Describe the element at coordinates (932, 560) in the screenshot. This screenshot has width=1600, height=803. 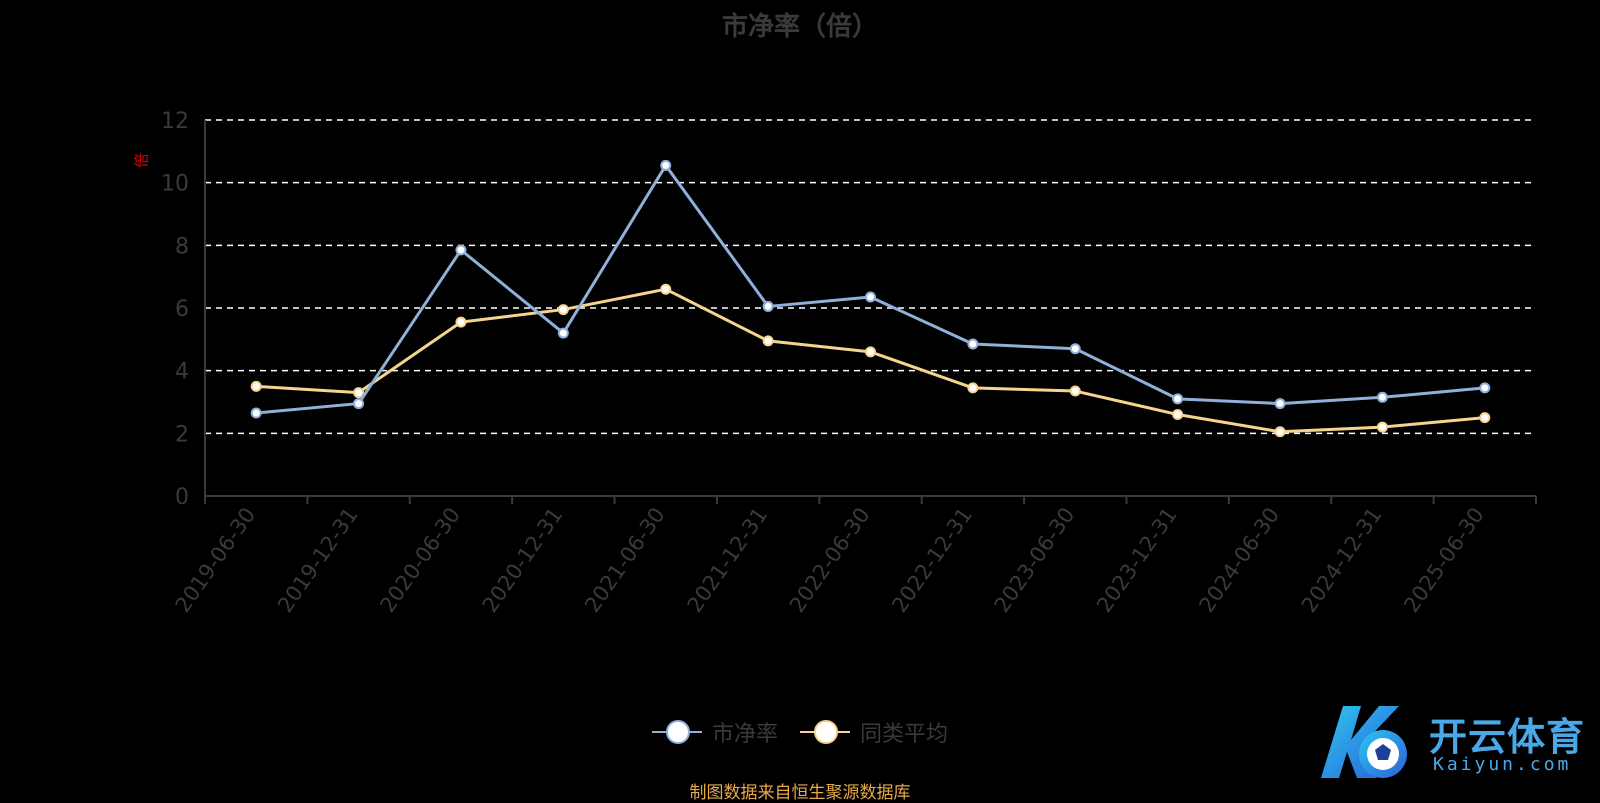
I see `x-tick-label: 2022-12-31` at that location.